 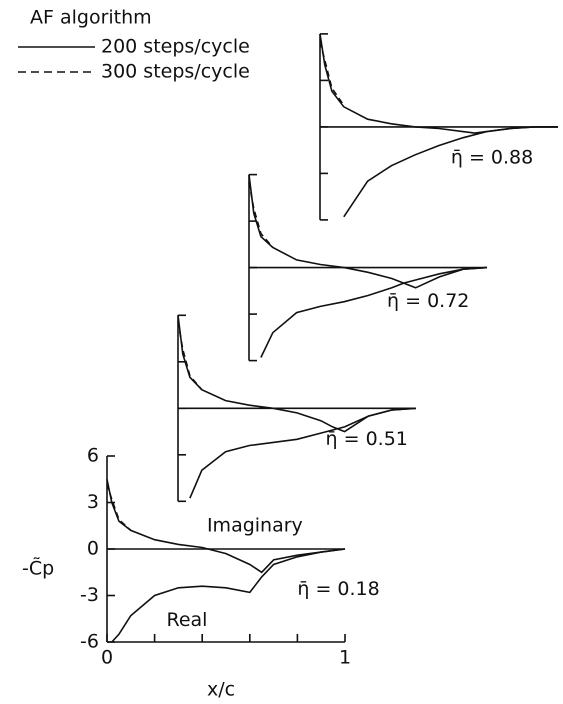 I want to click on y-tick-label: 0, so click(x=93, y=549).